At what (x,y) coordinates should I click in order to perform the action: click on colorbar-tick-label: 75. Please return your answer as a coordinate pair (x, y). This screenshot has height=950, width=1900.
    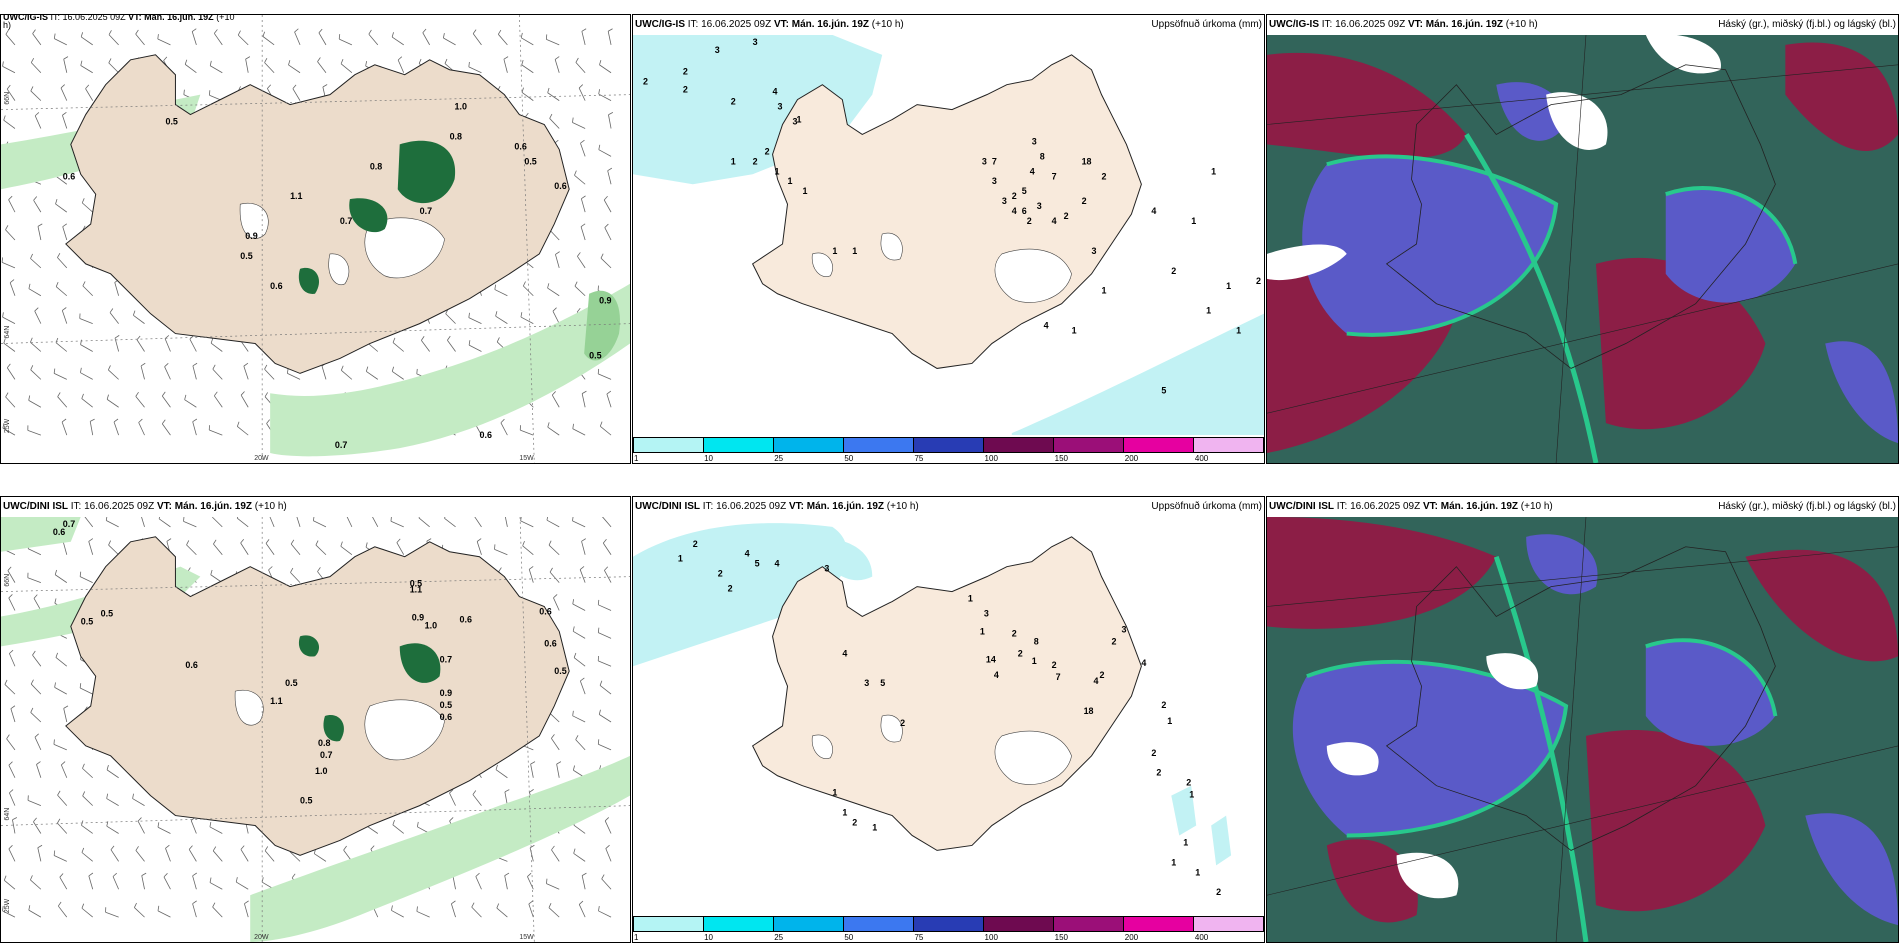
    Looking at the image, I should click on (919, 458).